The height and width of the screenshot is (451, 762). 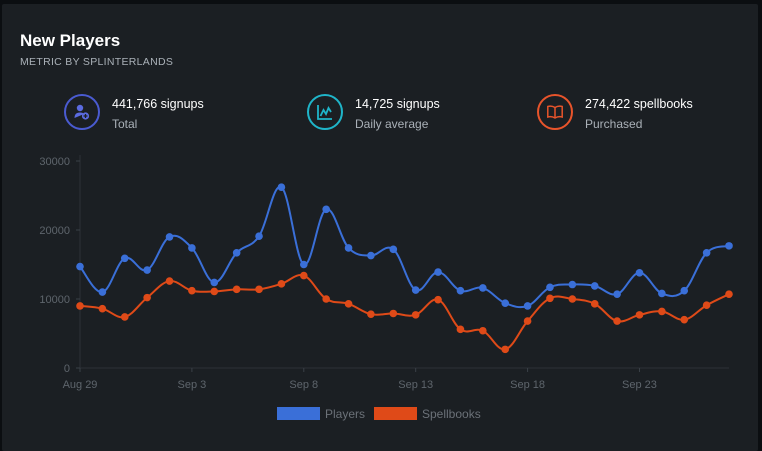 What do you see at coordinates (70, 40) in the screenshot?
I see `card-title: New Players` at bounding box center [70, 40].